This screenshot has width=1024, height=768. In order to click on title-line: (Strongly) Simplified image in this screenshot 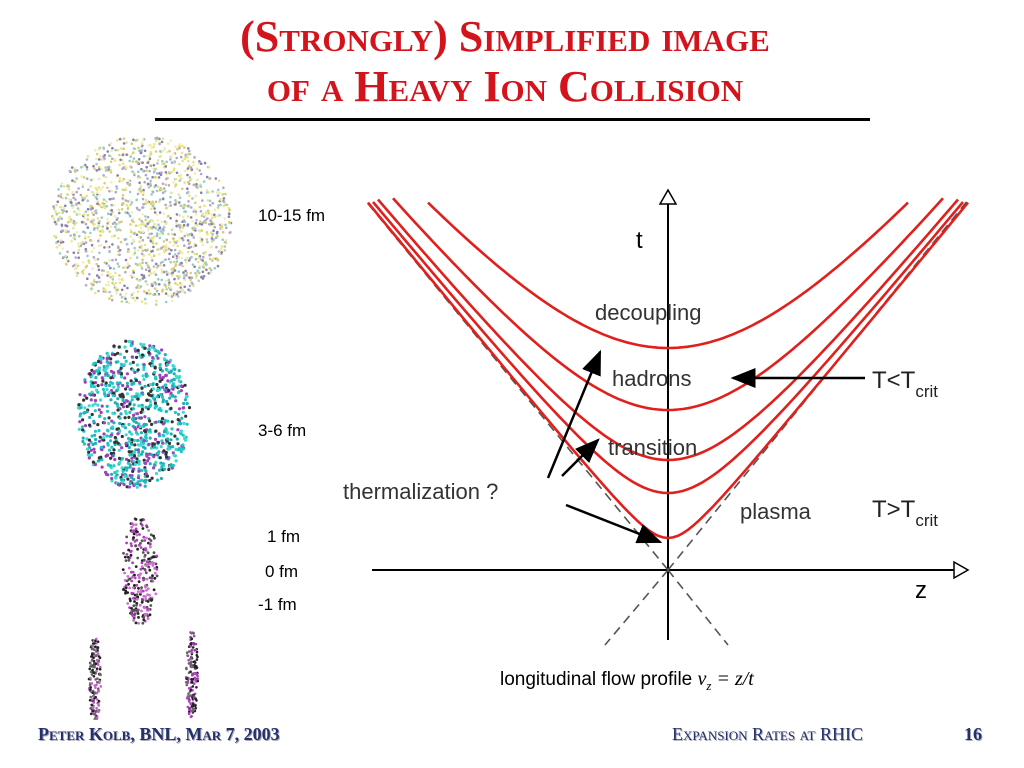, I will do `click(505, 36)`.